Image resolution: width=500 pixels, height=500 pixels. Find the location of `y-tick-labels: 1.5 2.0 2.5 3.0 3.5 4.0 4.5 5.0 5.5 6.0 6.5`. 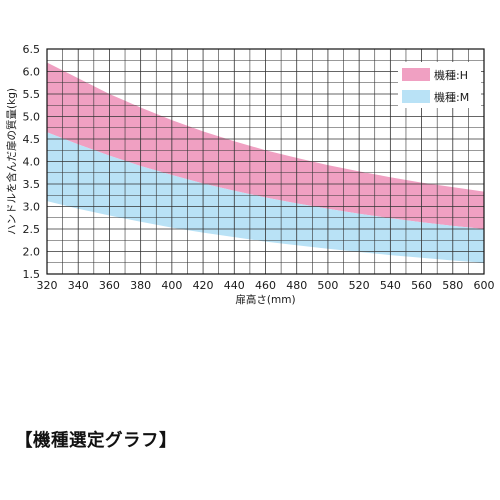

y-tick-labels: 1.5 2.0 2.5 3.0 3.5 4.0 4.5 5.0 5.5 6.0 6.5 is located at coordinates (32, 162).